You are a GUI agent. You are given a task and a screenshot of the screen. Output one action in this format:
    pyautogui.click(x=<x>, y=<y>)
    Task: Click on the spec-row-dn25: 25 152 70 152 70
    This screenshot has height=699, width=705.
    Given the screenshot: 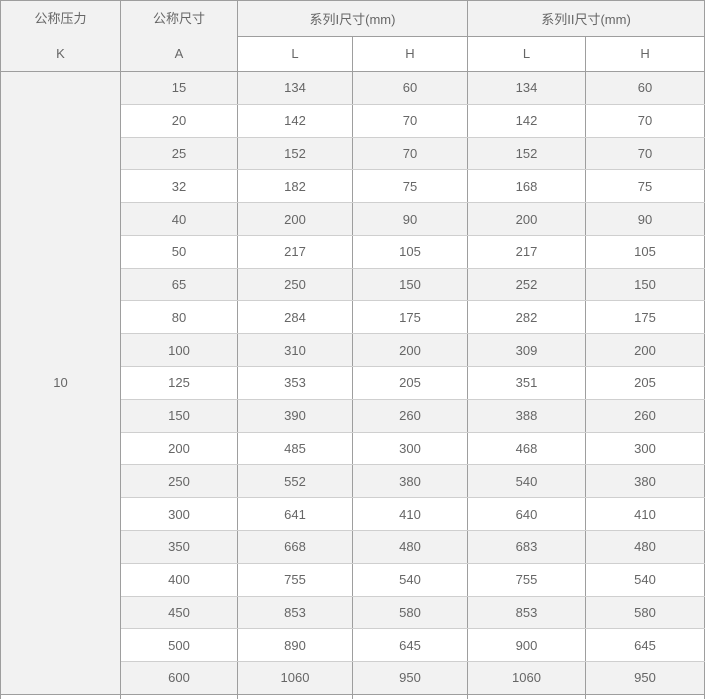 What is the action you would take?
    pyautogui.click(x=353, y=153)
    